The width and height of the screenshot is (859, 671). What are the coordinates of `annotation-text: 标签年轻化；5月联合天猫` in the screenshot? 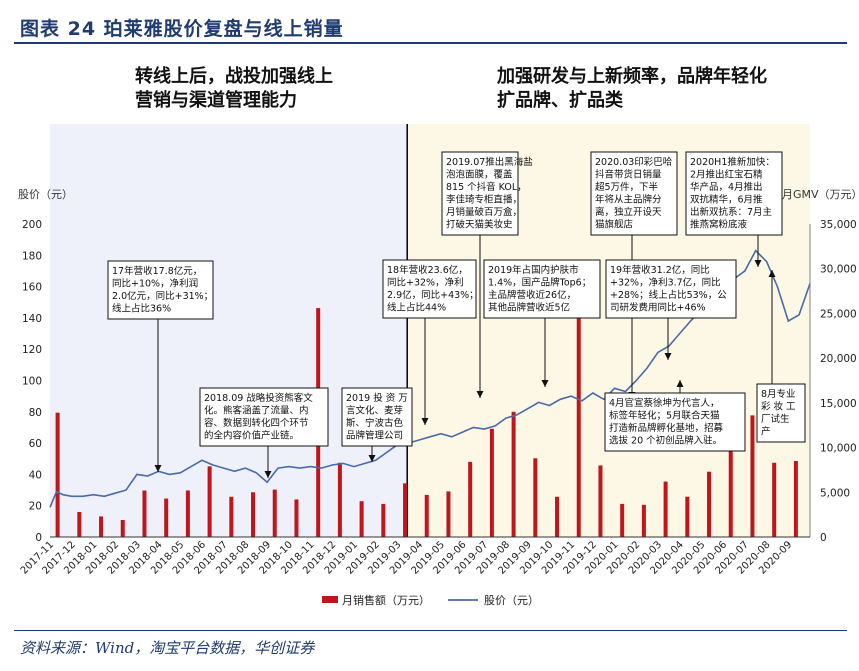 It's located at (664, 416).